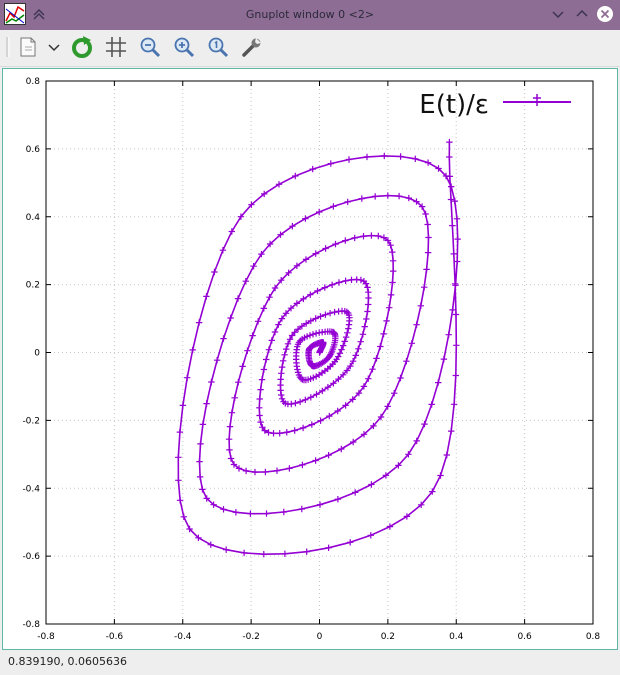  Describe the element at coordinates (150, 47) in the screenshot. I see `zoom-out-icon` at that location.